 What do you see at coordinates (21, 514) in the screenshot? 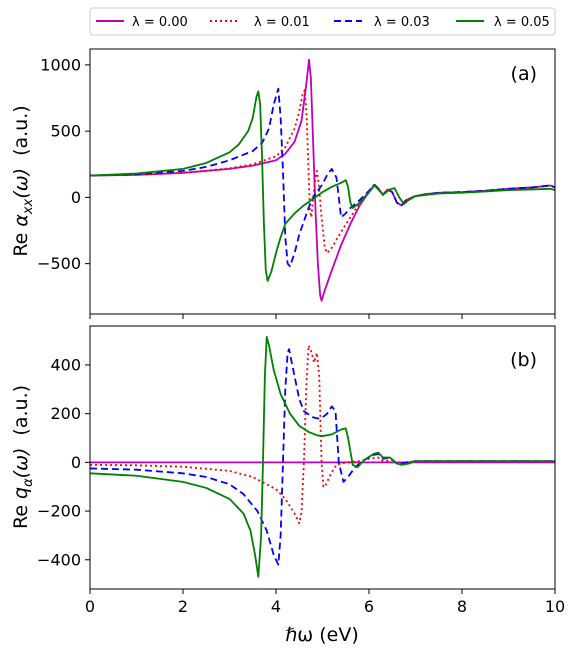
I see `ylabel-prefix-b: Re` at bounding box center [21, 514].